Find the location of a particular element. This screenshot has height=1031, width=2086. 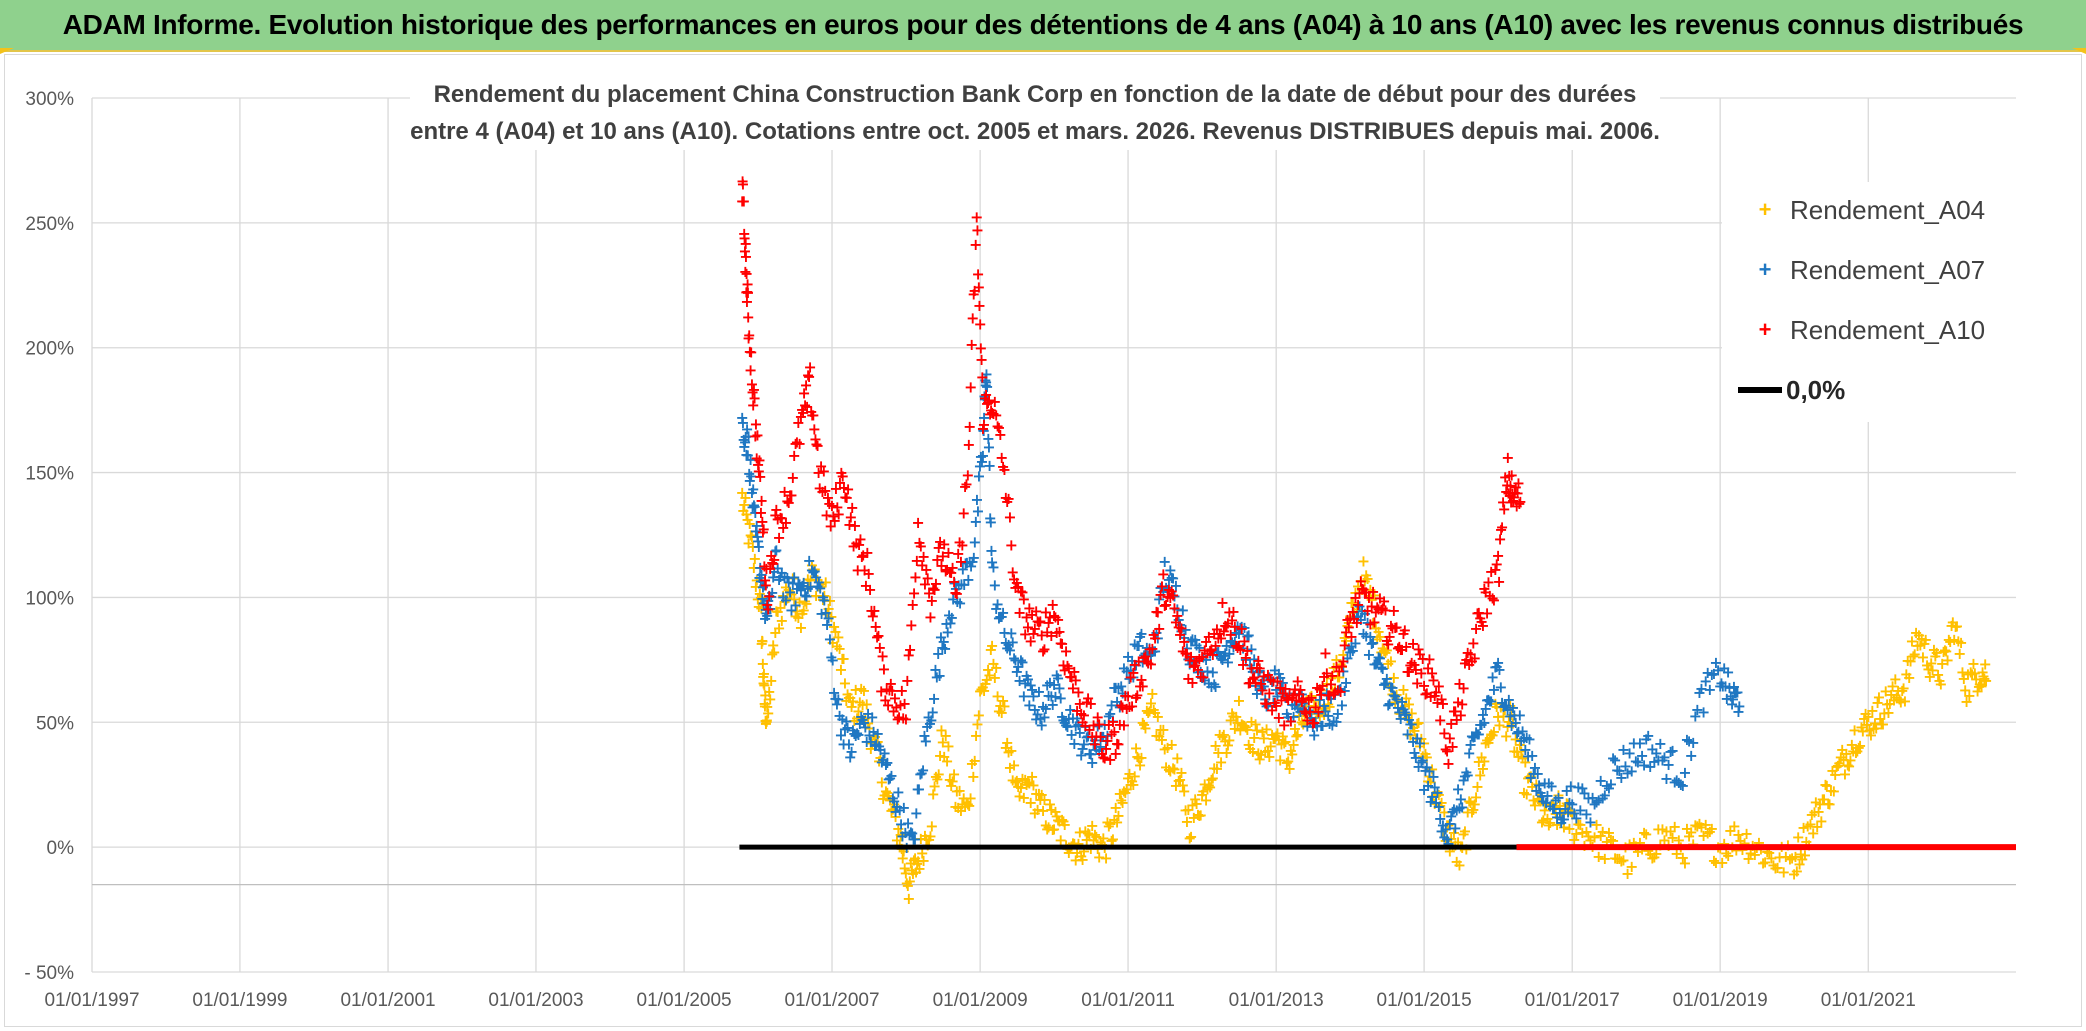

legend-label-a04: Rendement_A04 is located at coordinates (1888, 209).